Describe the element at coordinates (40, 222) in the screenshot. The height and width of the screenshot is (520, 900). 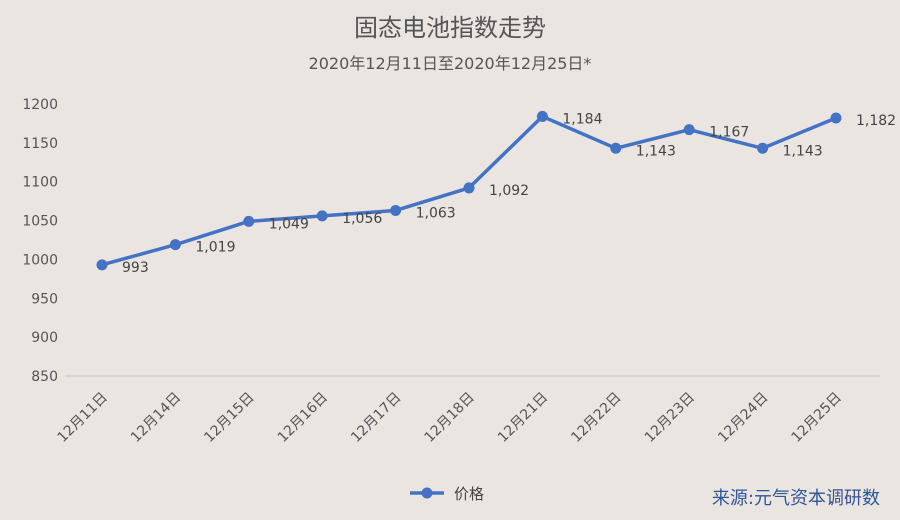
I see `y-tick-label: 1050` at that location.